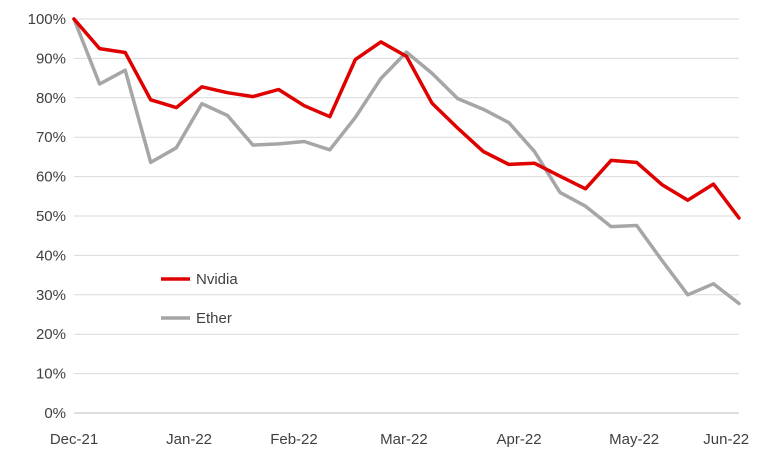 Image resolution: width=766 pixels, height=464 pixels. What do you see at coordinates (294, 439) in the screenshot?
I see `x-tick-label: Feb-22` at bounding box center [294, 439].